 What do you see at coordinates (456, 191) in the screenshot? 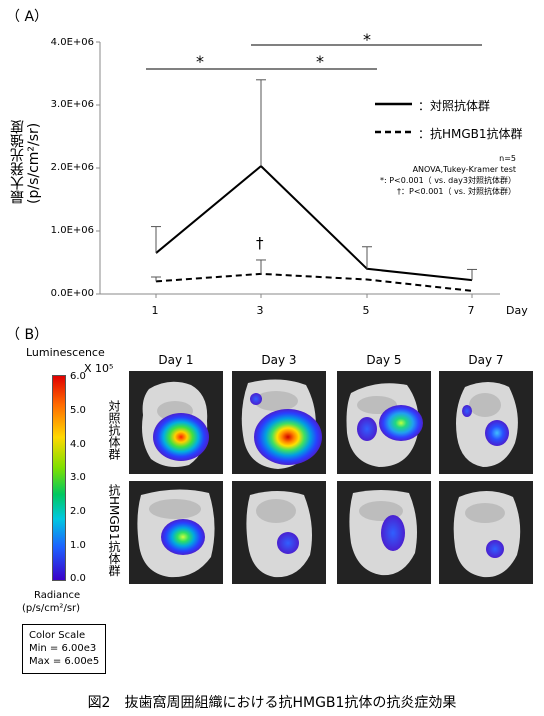
I see `note-line: †：P<0.001（ vs. 対照抗体群）` at bounding box center [456, 191].